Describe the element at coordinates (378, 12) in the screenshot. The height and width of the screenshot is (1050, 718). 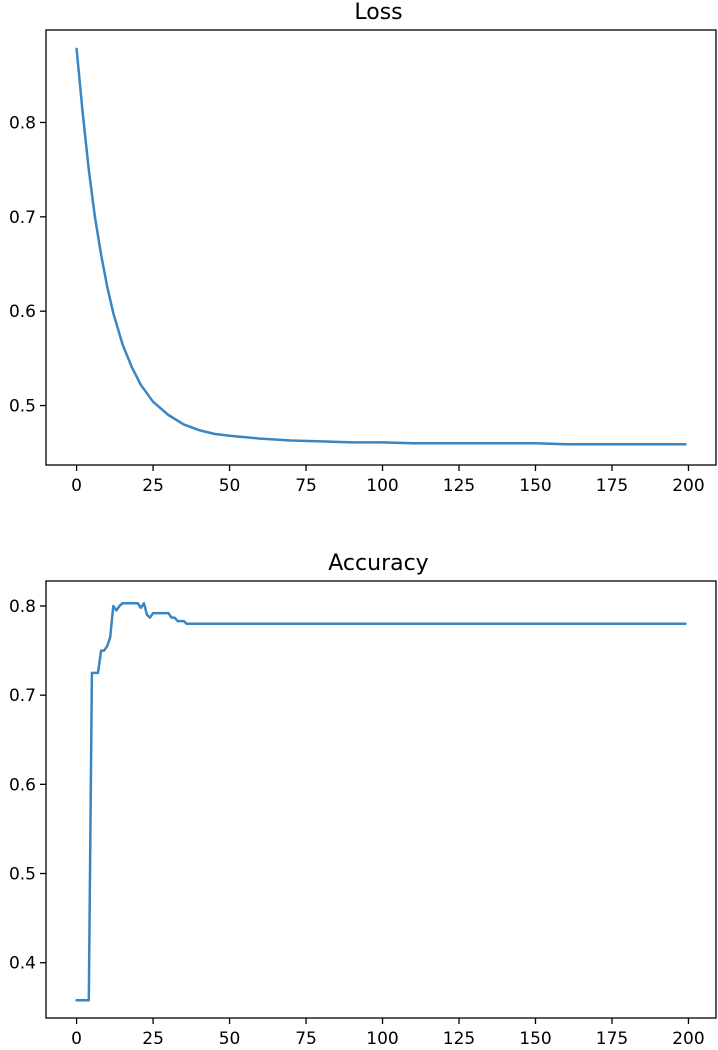
I see `loss-chart-title: Loss` at that location.